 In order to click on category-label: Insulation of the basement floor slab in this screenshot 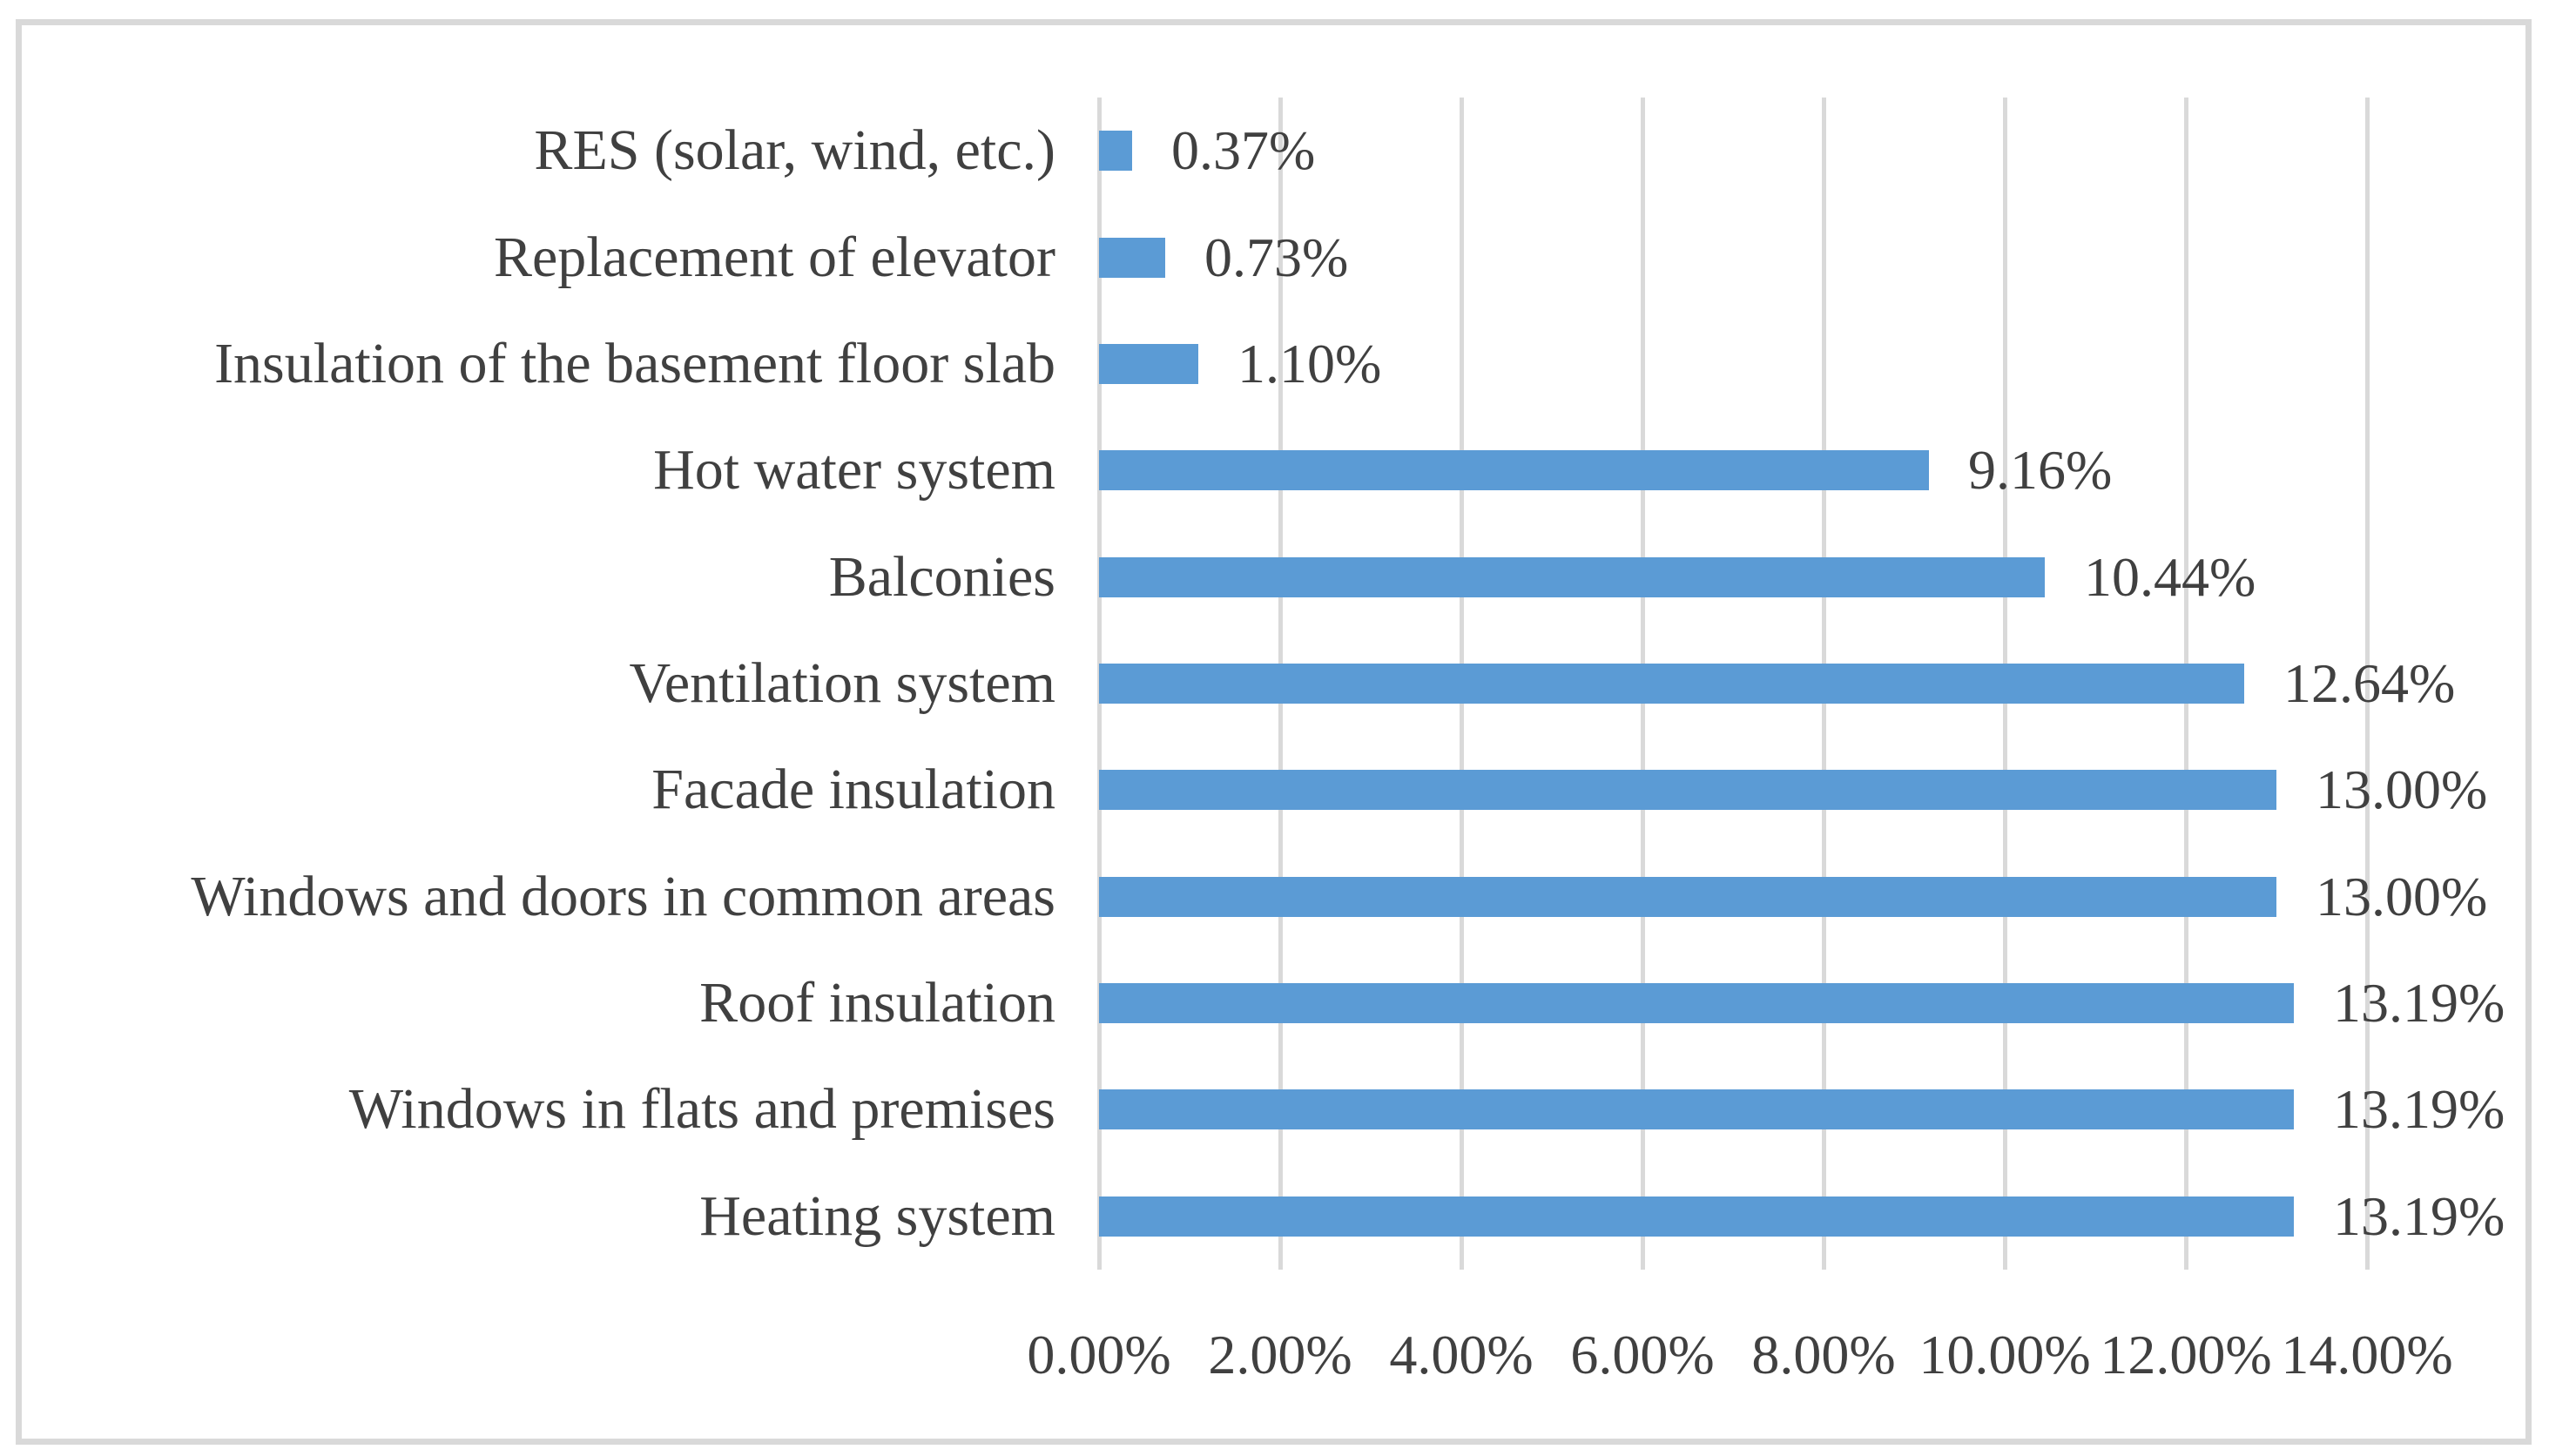, I will do `click(634, 363)`.